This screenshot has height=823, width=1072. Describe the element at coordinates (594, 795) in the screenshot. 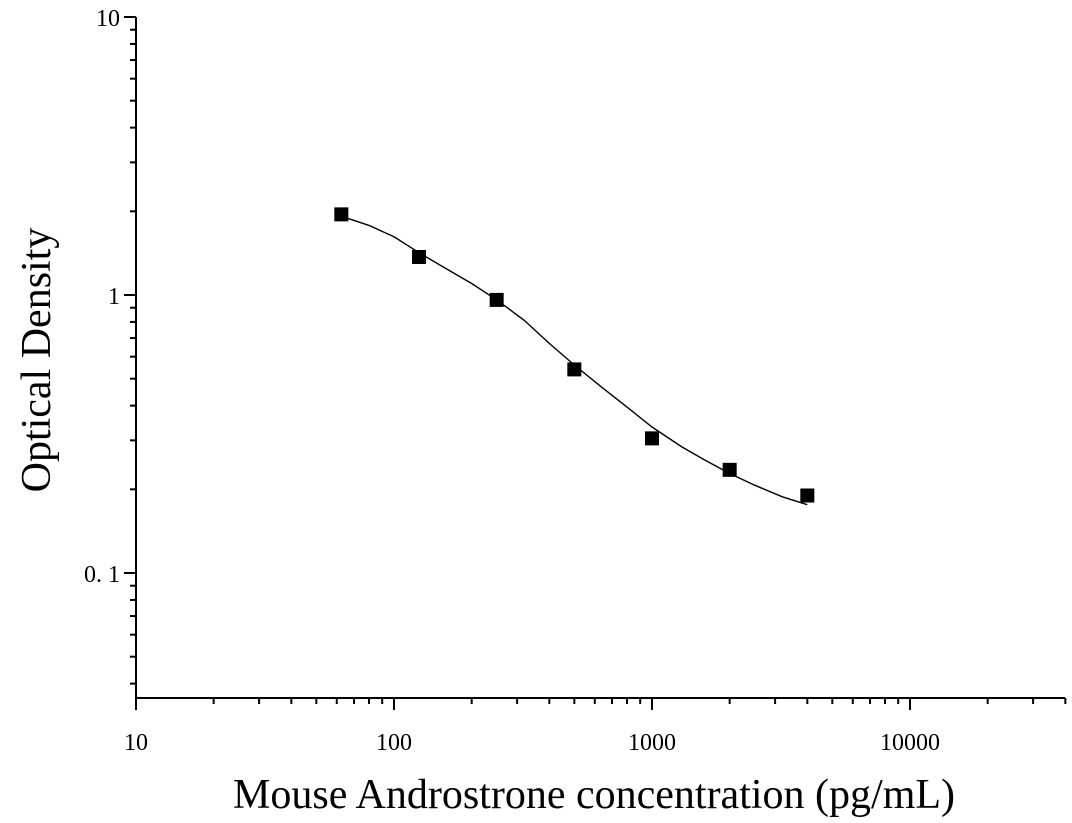

I see `x-axis-label: Mouse Androstrone concentration (pg/mL)` at that location.